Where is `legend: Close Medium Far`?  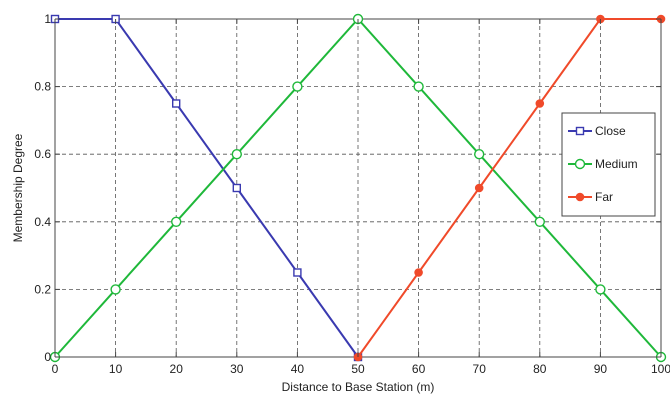 legend: Close Medium Far is located at coordinates (608, 164).